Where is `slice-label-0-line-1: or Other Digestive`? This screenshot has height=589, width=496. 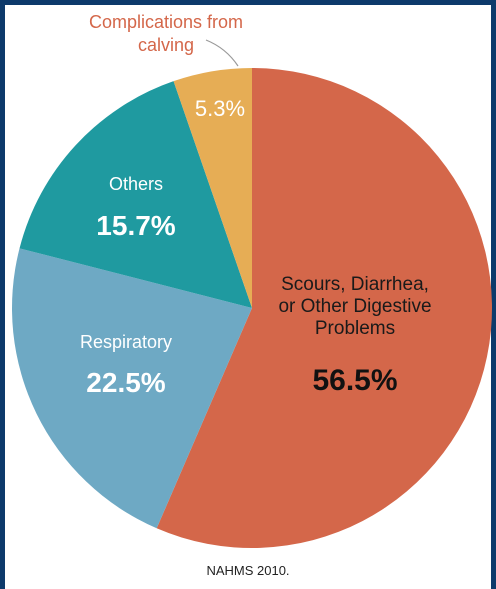
slice-label-0-line-1: or Other Digestive is located at coordinates (354, 306).